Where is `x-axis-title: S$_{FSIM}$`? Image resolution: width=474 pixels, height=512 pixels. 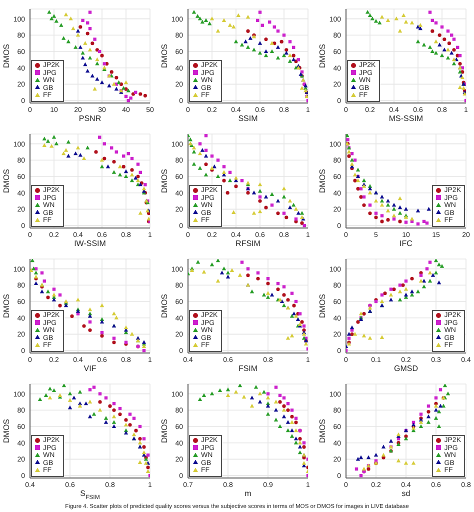 x-axis-title: S$_{FSIM}$ is located at coordinates (90, 495).